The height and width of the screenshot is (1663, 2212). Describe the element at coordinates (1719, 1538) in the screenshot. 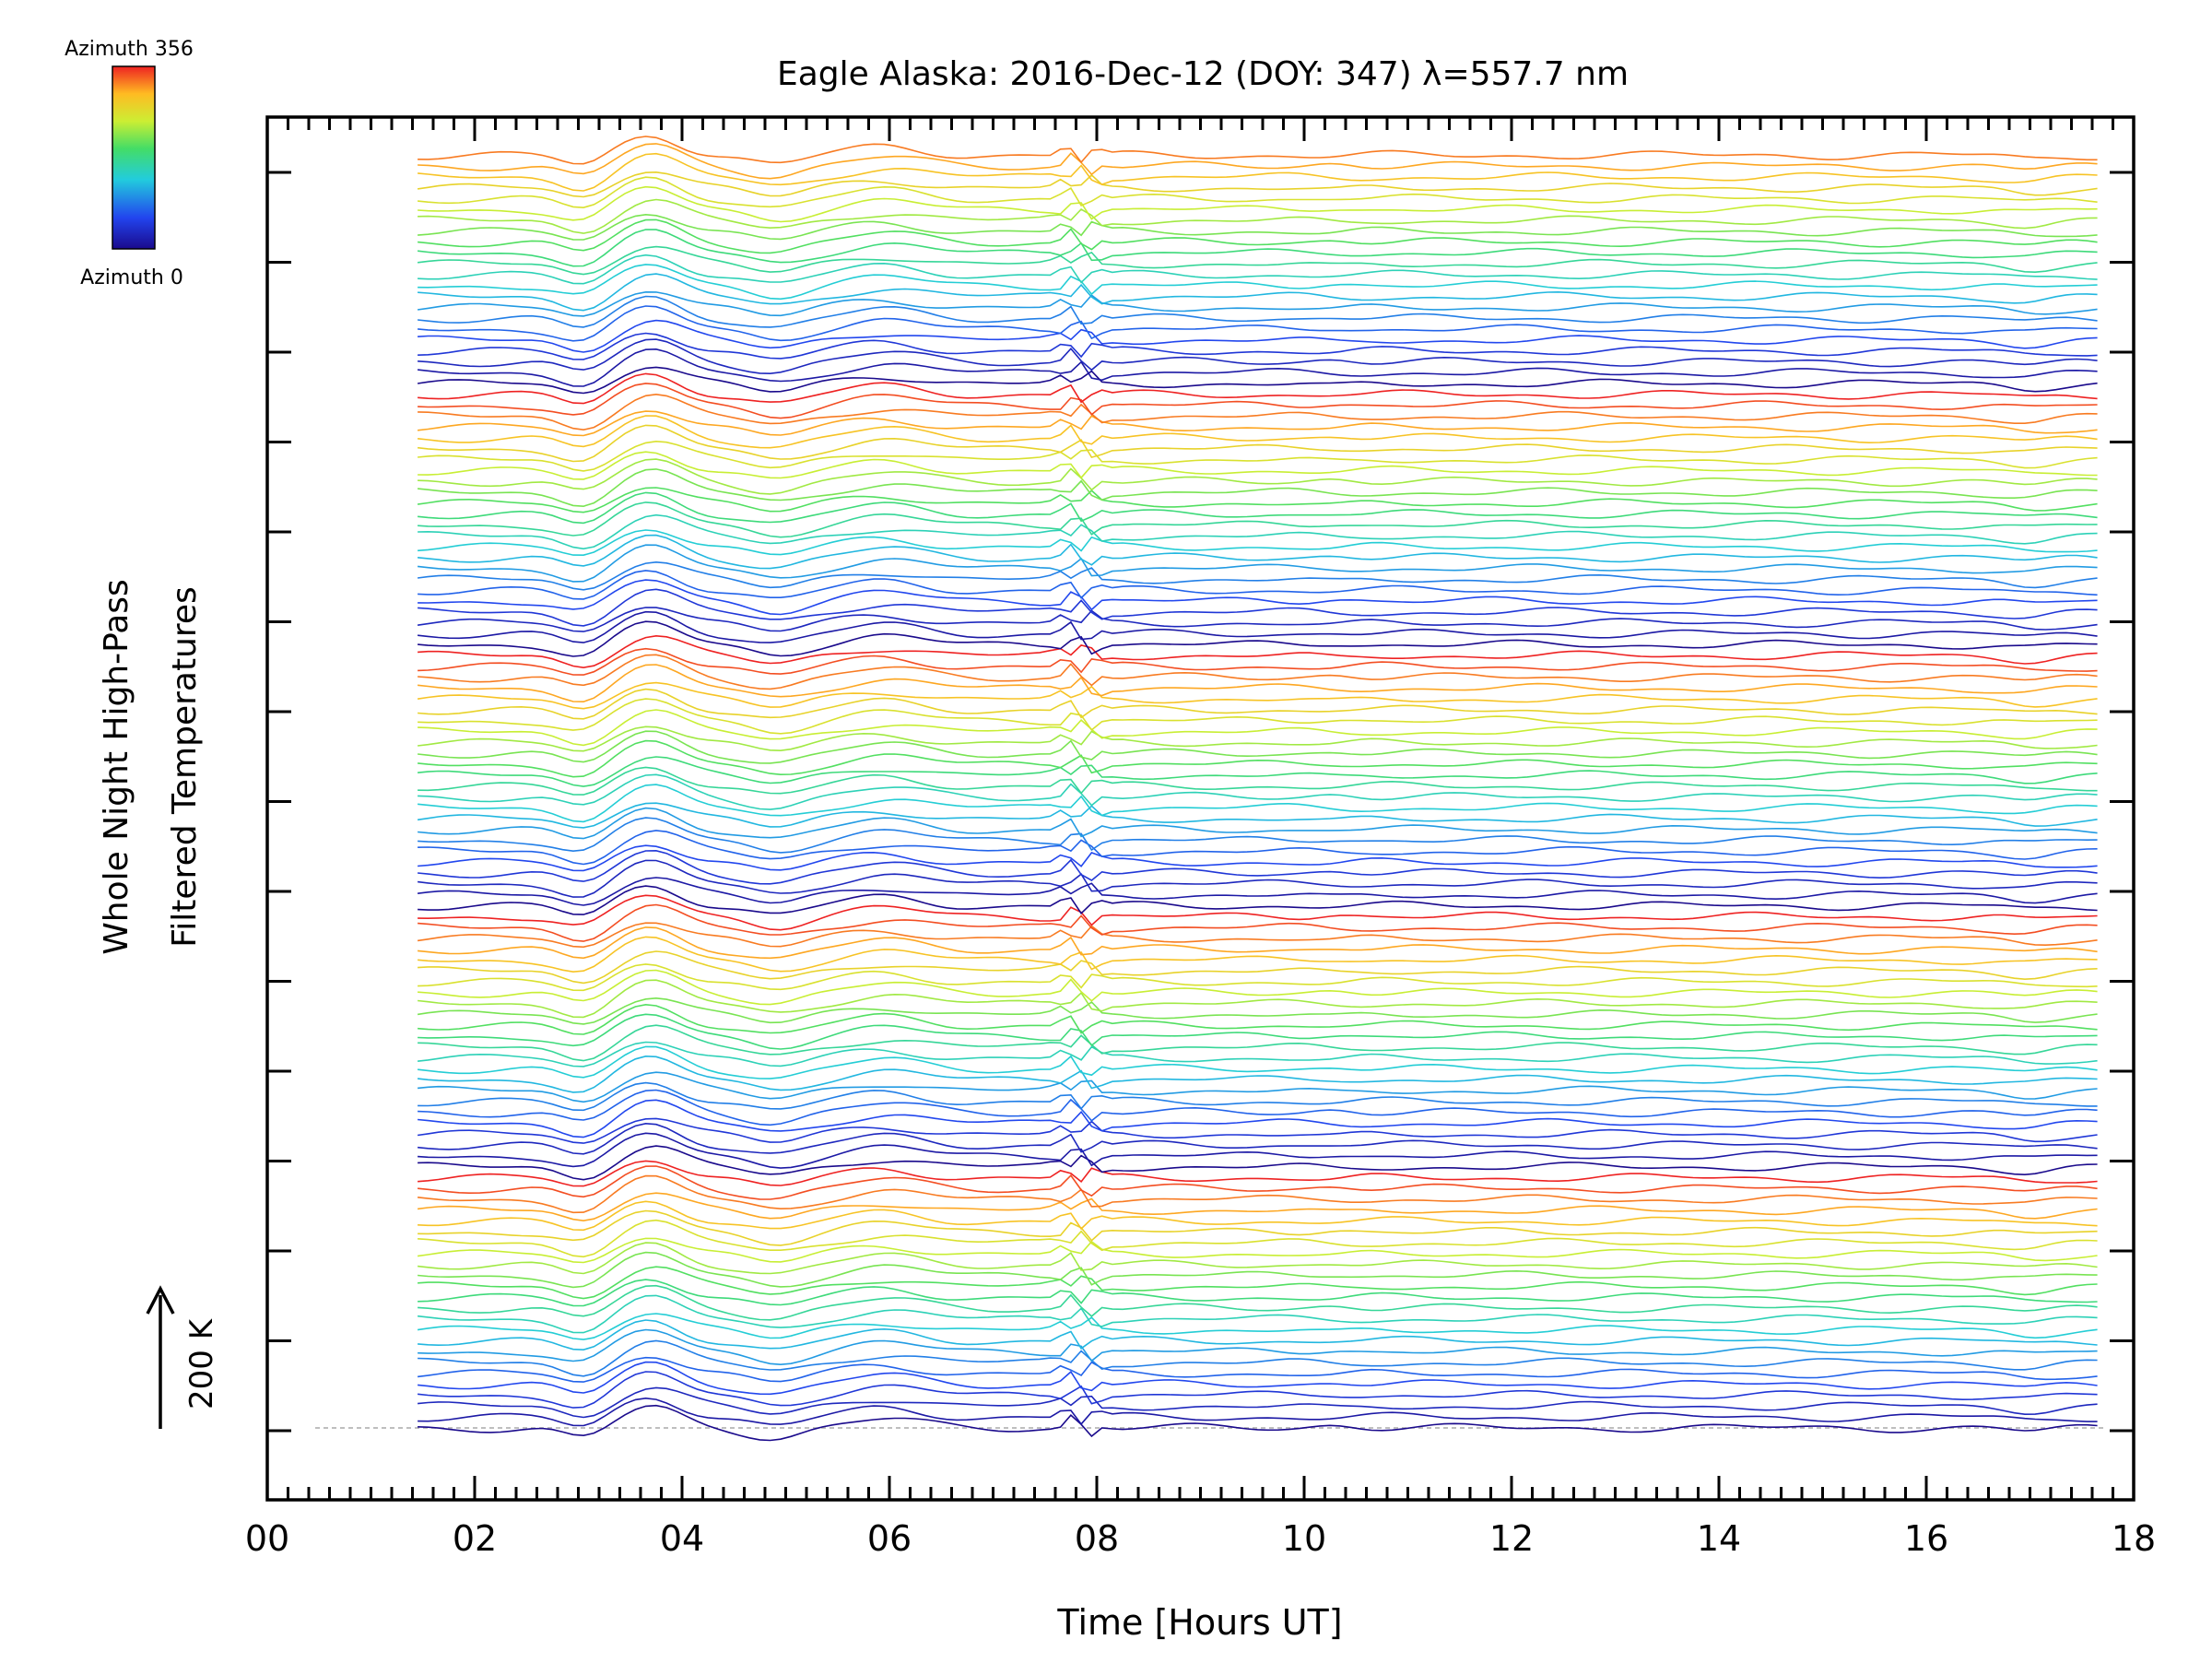

I see `x-tick-label: 14` at that location.